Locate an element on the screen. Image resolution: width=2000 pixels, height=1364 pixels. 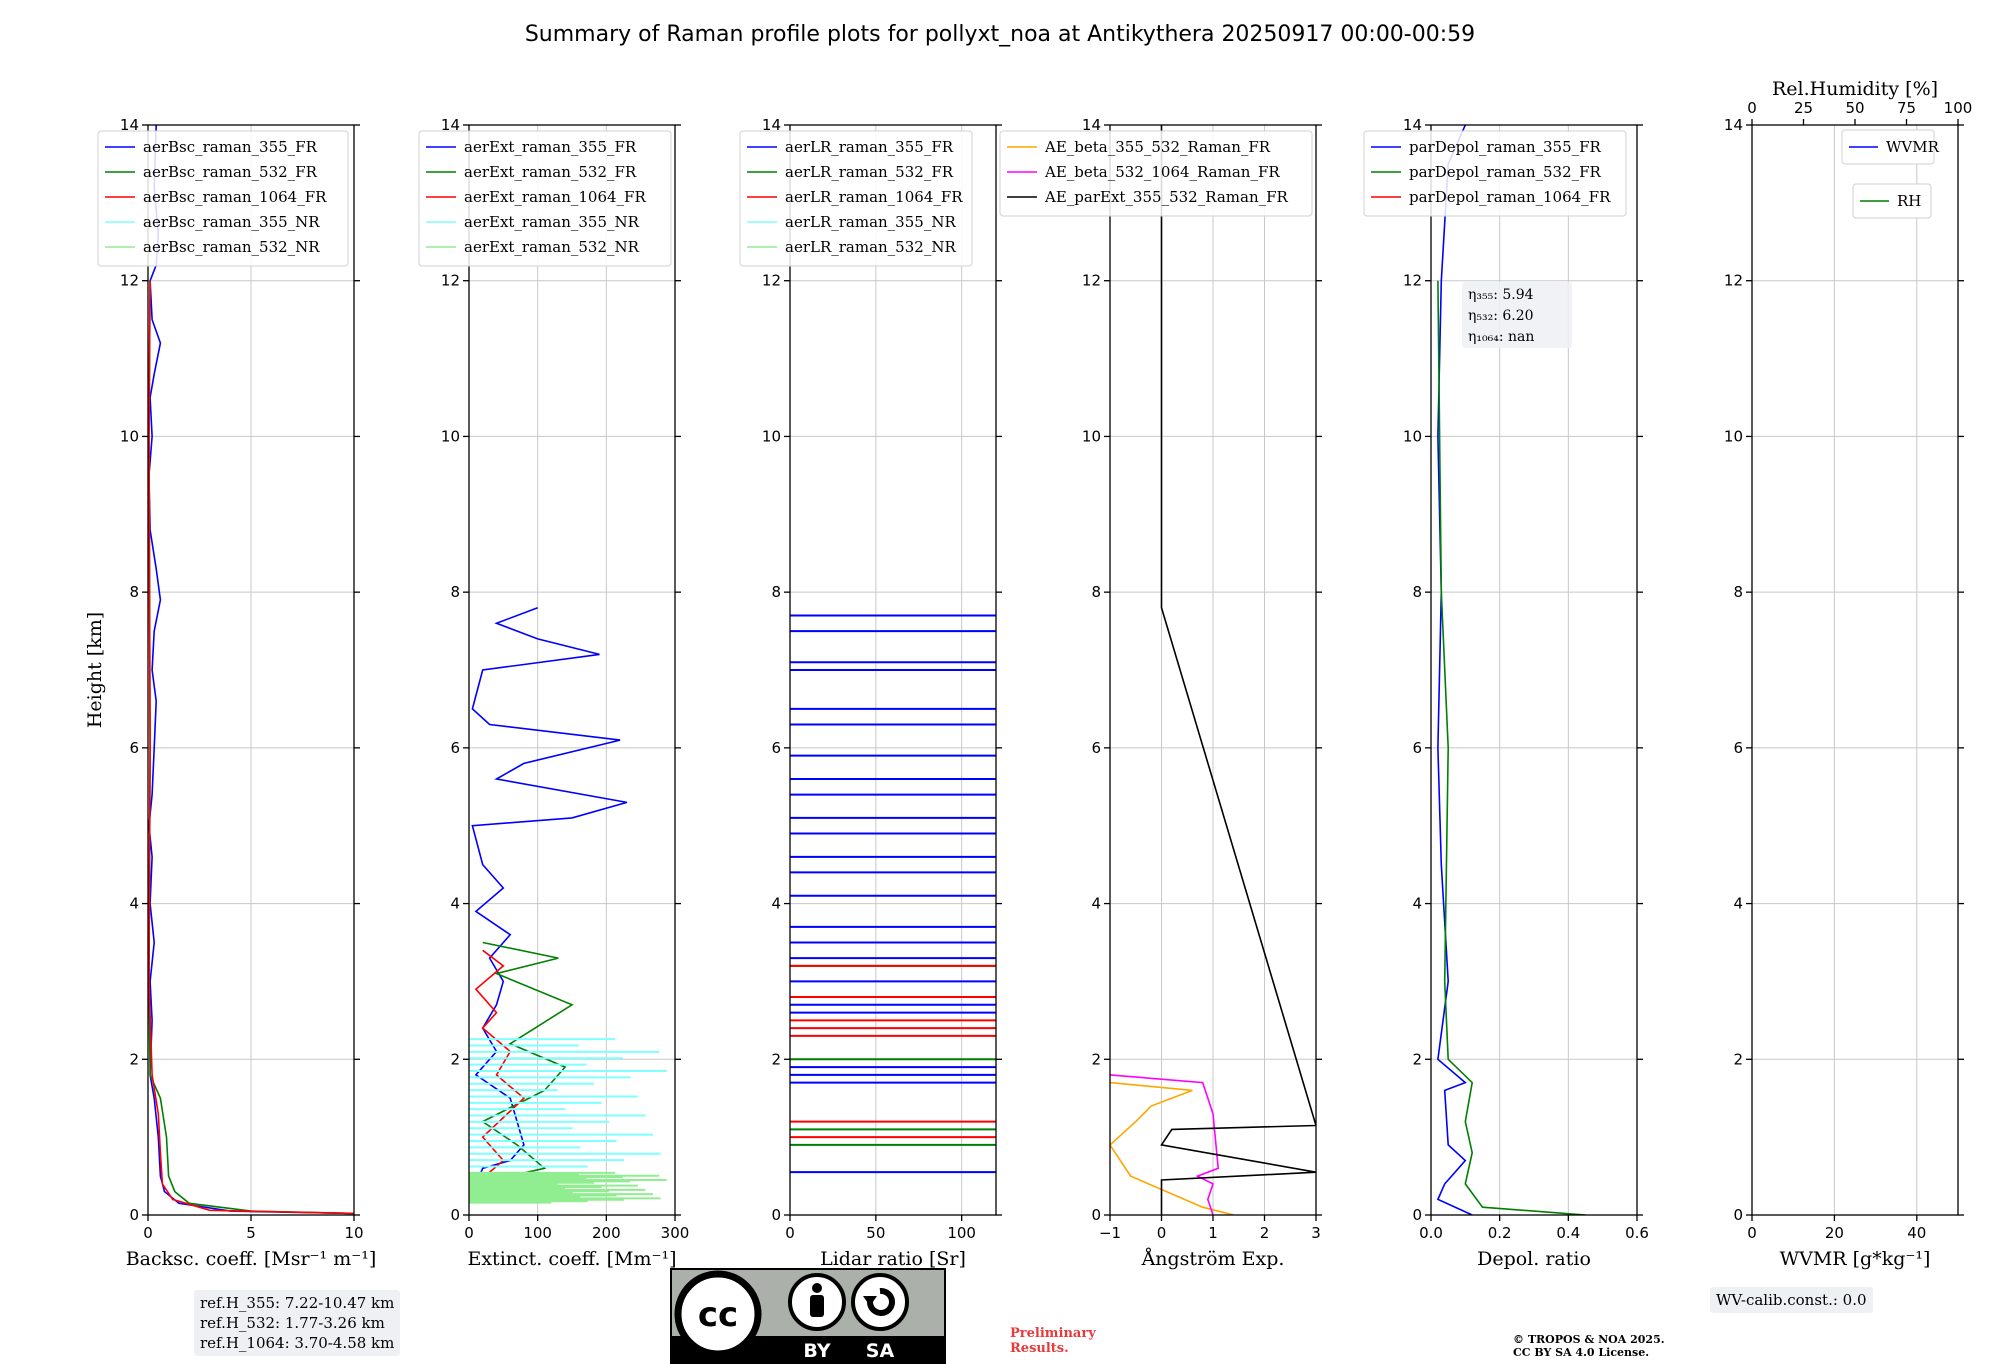
x-tick-label: 20 is located at coordinates (1834, 1233).